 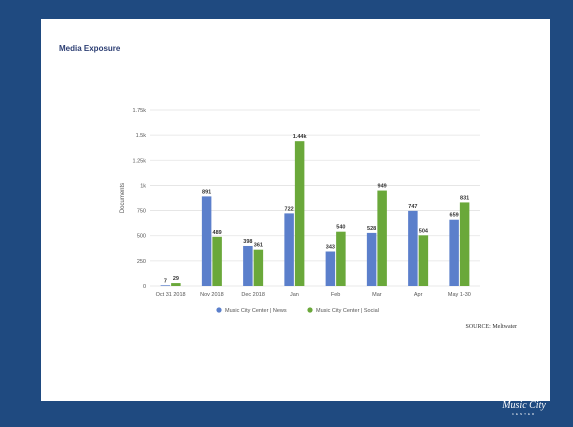 What do you see at coordinates (454, 216) in the screenshot?
I see `data-label: 659` at bounding box center [454, 216].